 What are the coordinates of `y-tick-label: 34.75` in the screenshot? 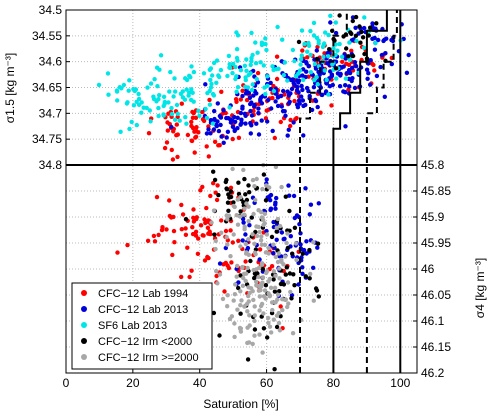 It's located at (47, 139).